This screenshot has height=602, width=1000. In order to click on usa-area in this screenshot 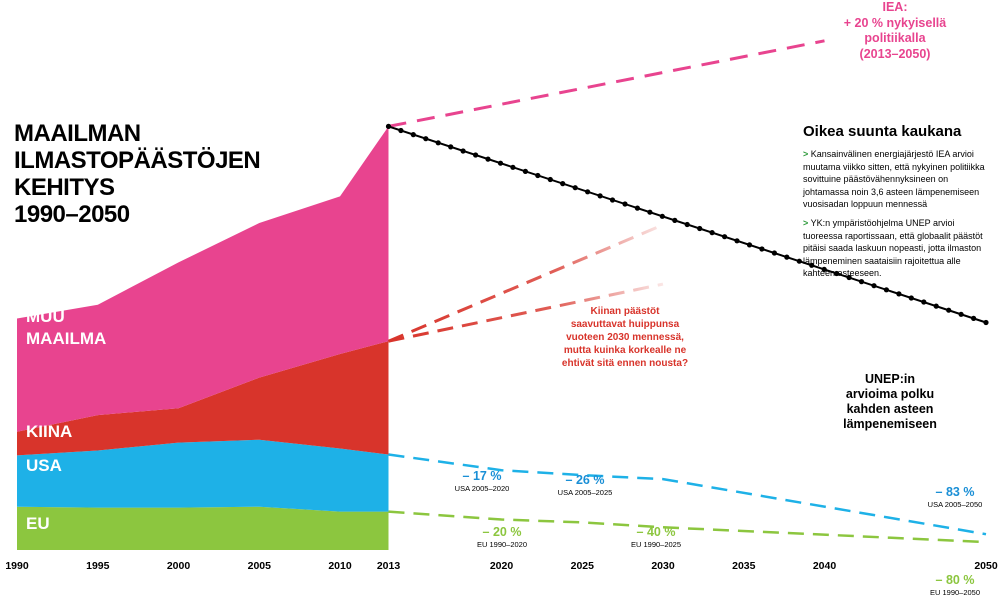, I will do `click(203, 475)`.